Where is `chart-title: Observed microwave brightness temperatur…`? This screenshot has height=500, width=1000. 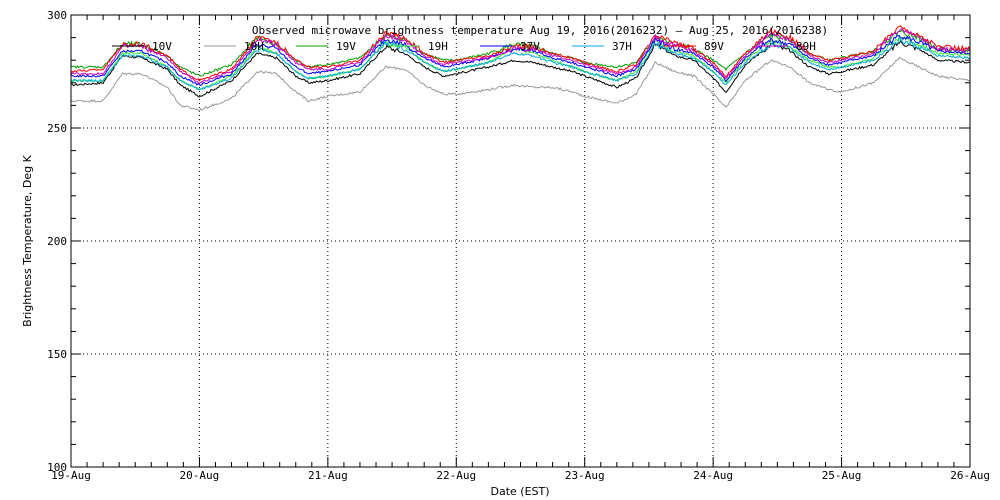 chart-title: Observed microwave brightness temperatur… is located at coordinates (540, 30).